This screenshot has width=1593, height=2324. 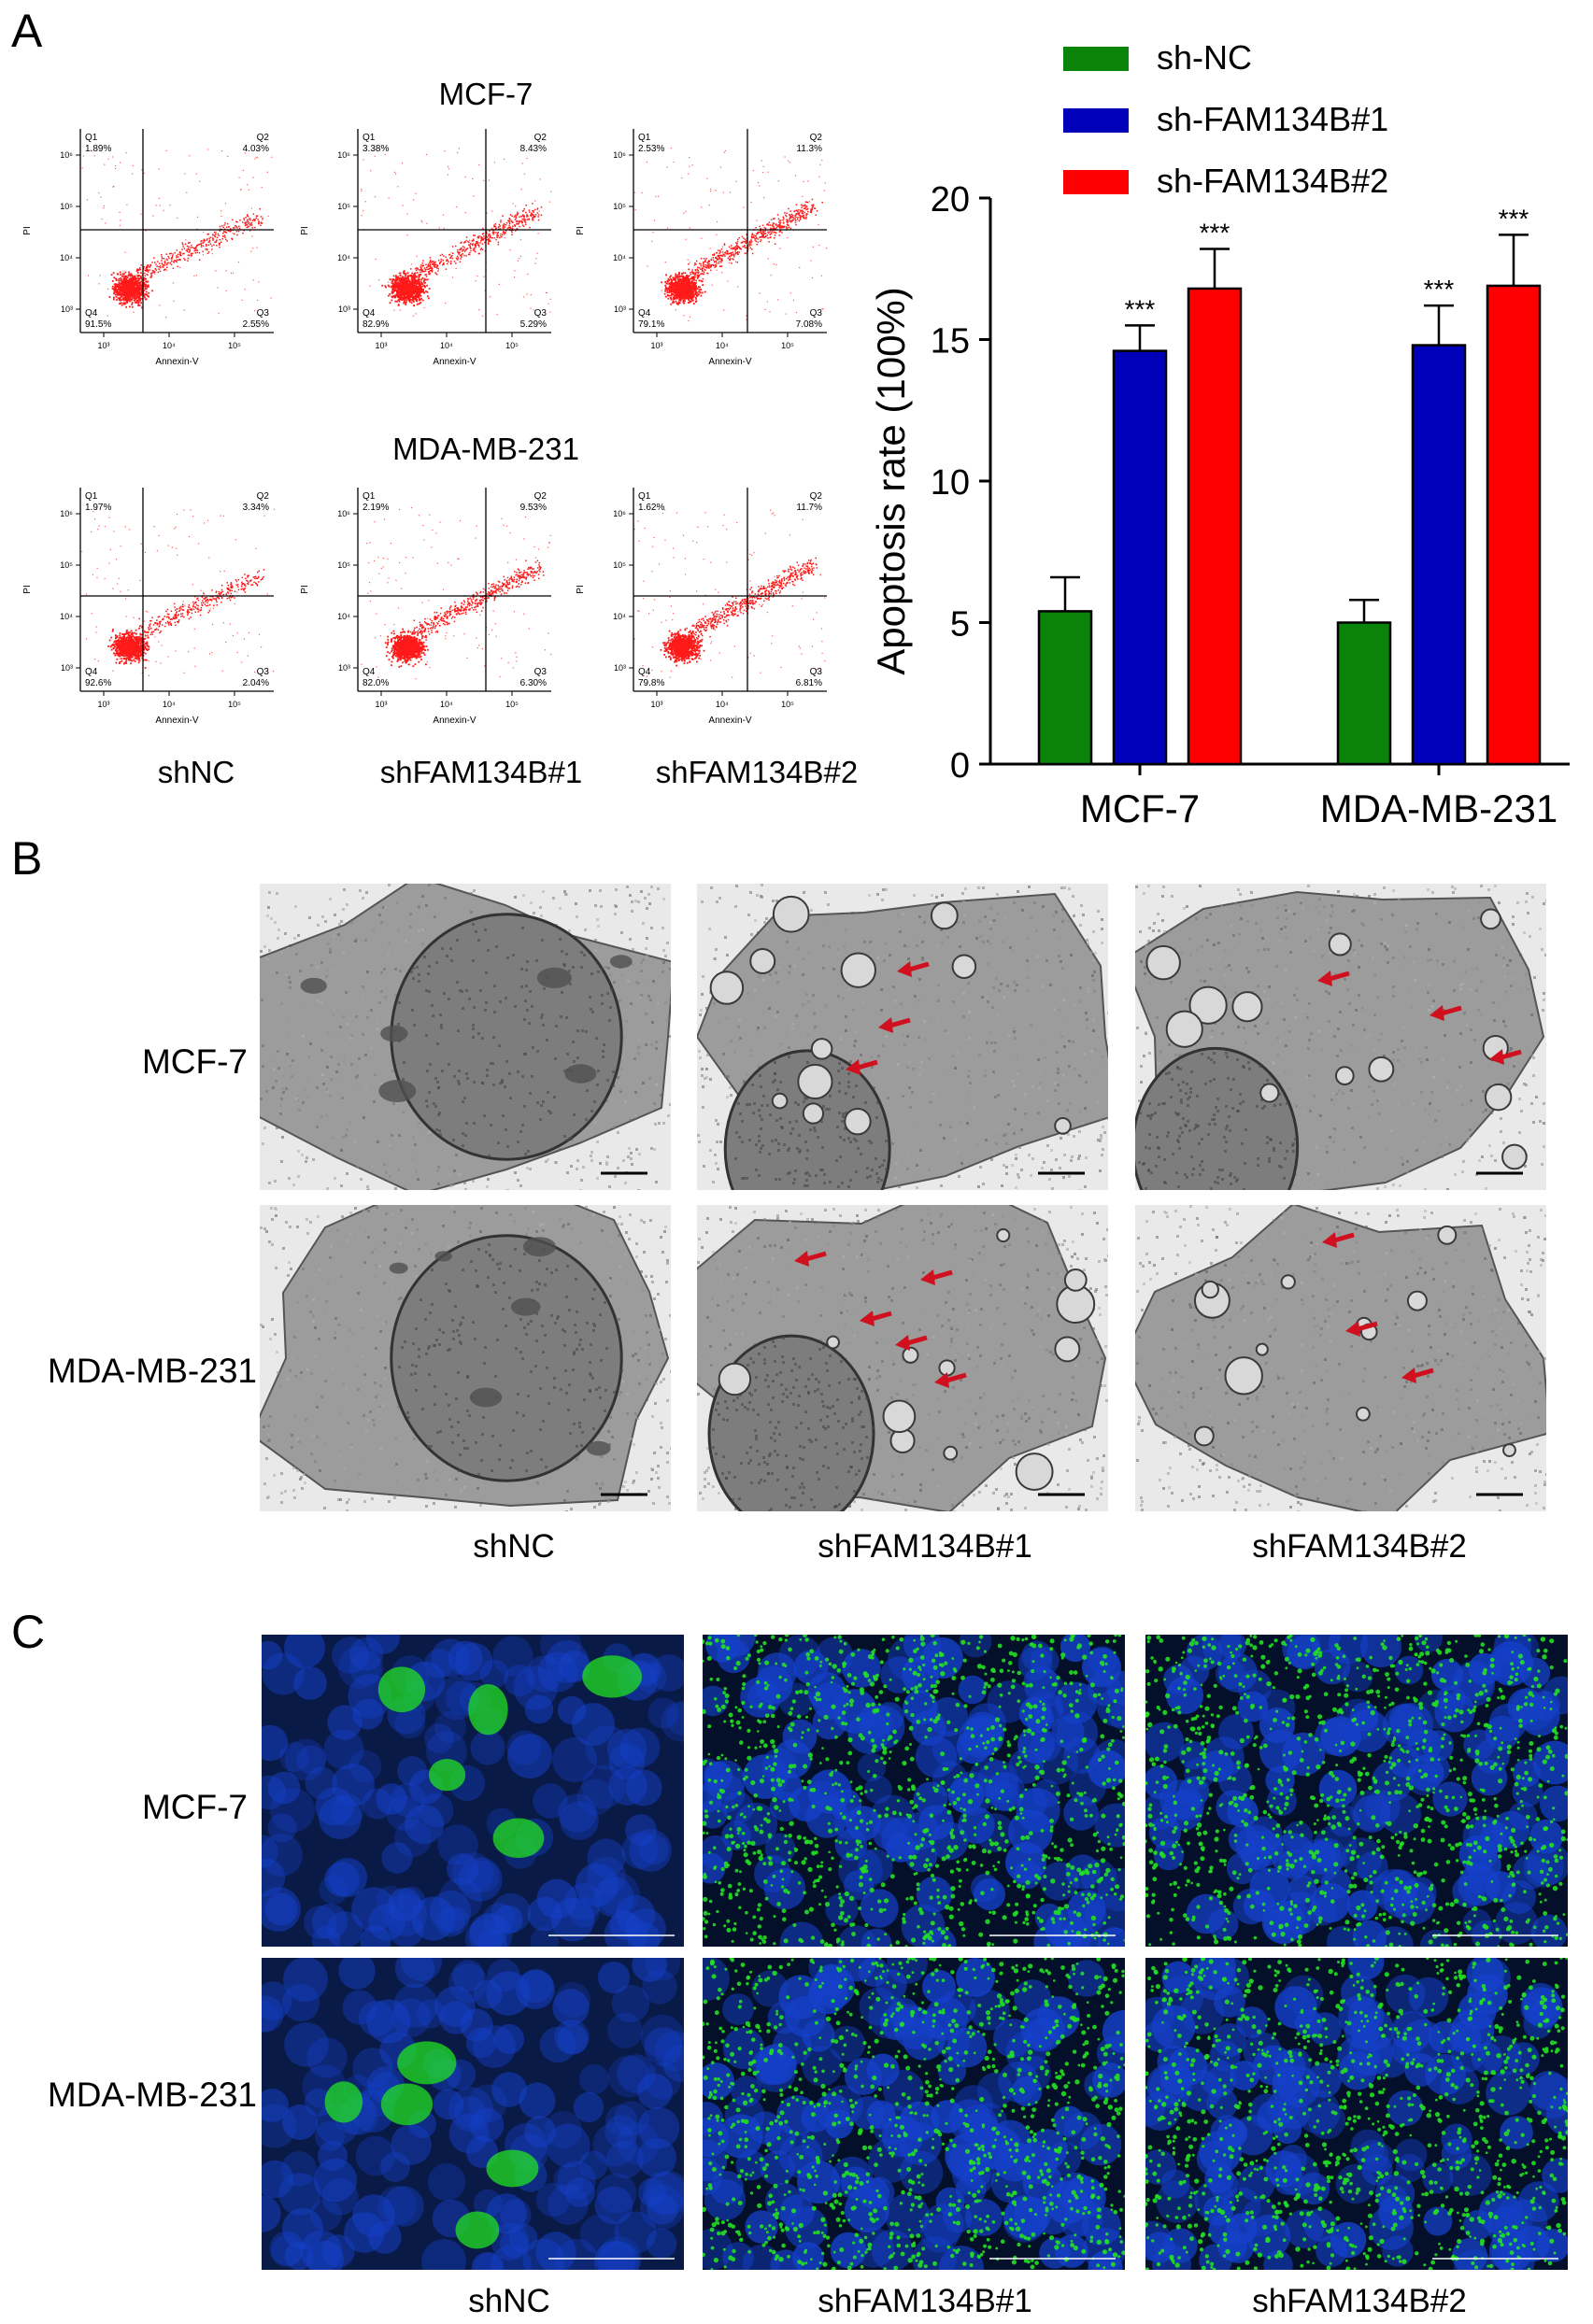 I want to click on flow-column-label-shfam134b1: shFAM134B#1, so click(x=482, y=772).